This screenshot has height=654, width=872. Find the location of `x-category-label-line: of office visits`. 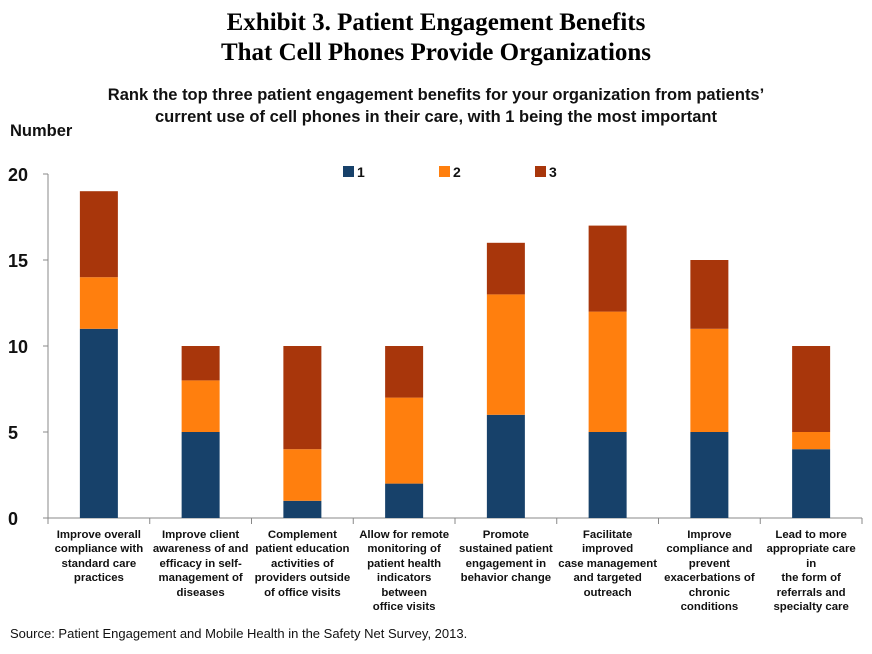

x-category-label-line: of office visits is located at coordinates (302, 592).